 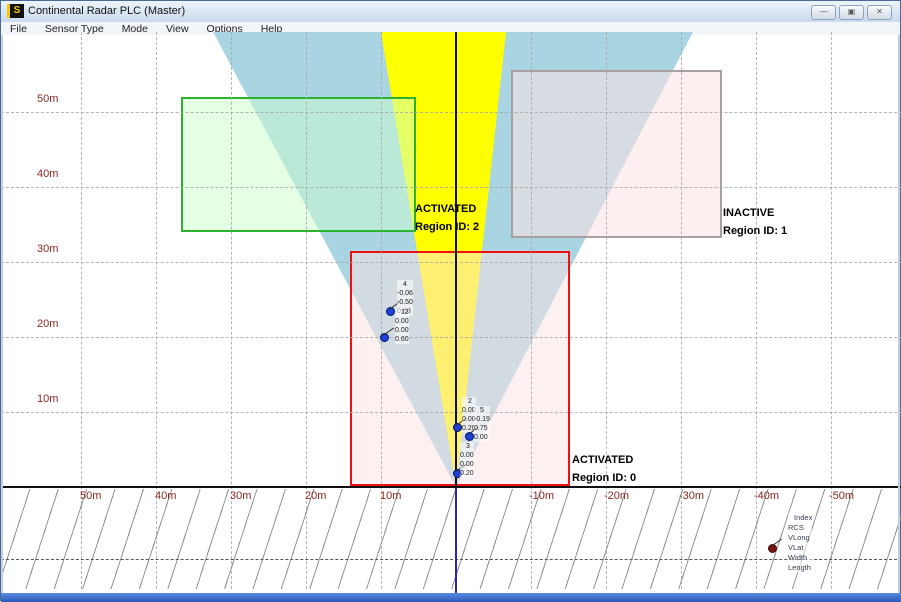 I want to click on x-axis-label: 10m, so click(x=391, y=496).